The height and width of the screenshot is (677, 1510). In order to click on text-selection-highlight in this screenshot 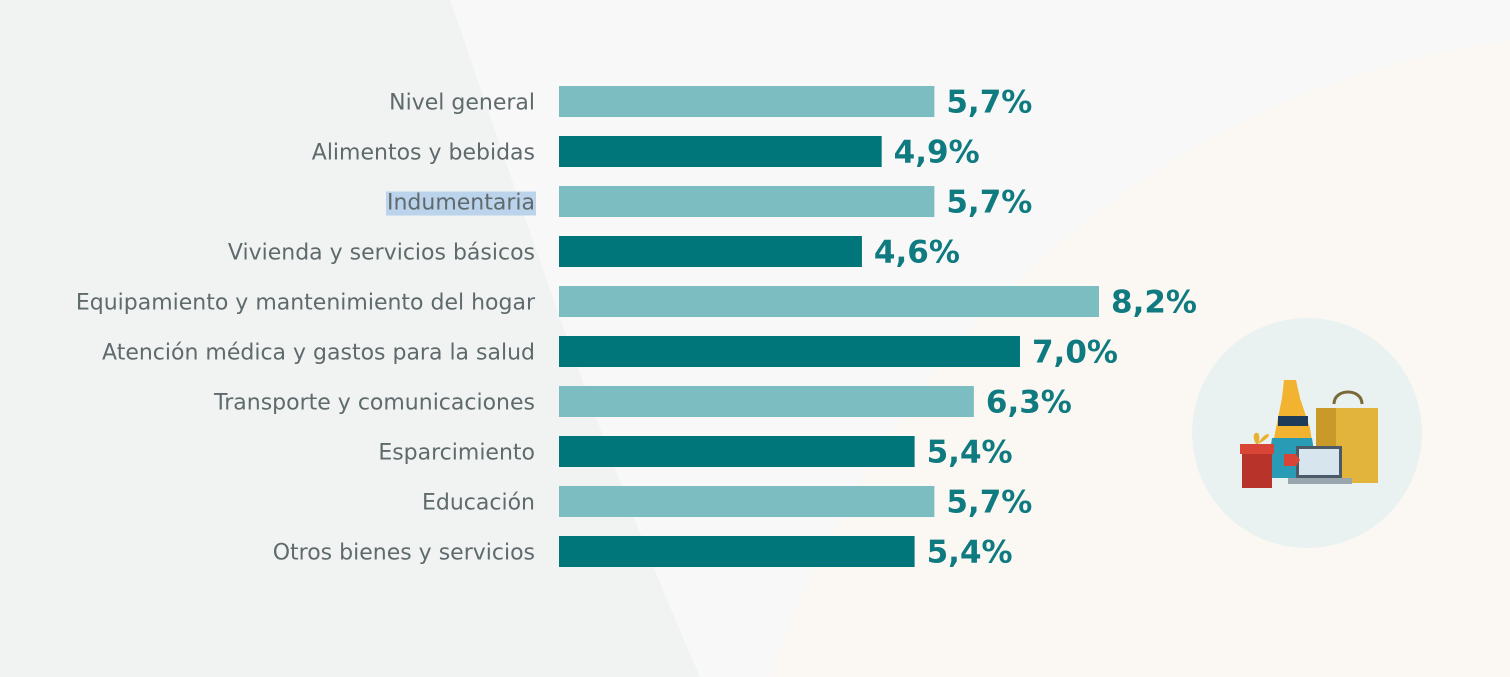, I will do `click(461, 203)`.